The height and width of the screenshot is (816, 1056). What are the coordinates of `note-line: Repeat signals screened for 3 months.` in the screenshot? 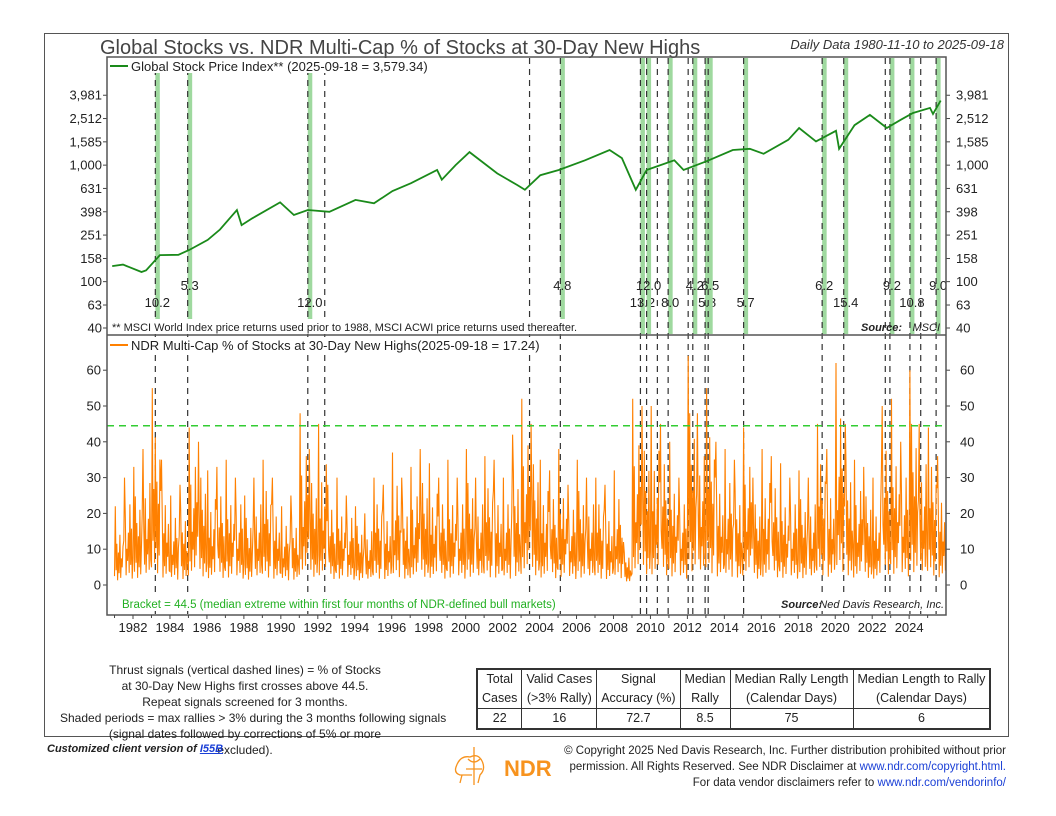 It's located at (245, 702).